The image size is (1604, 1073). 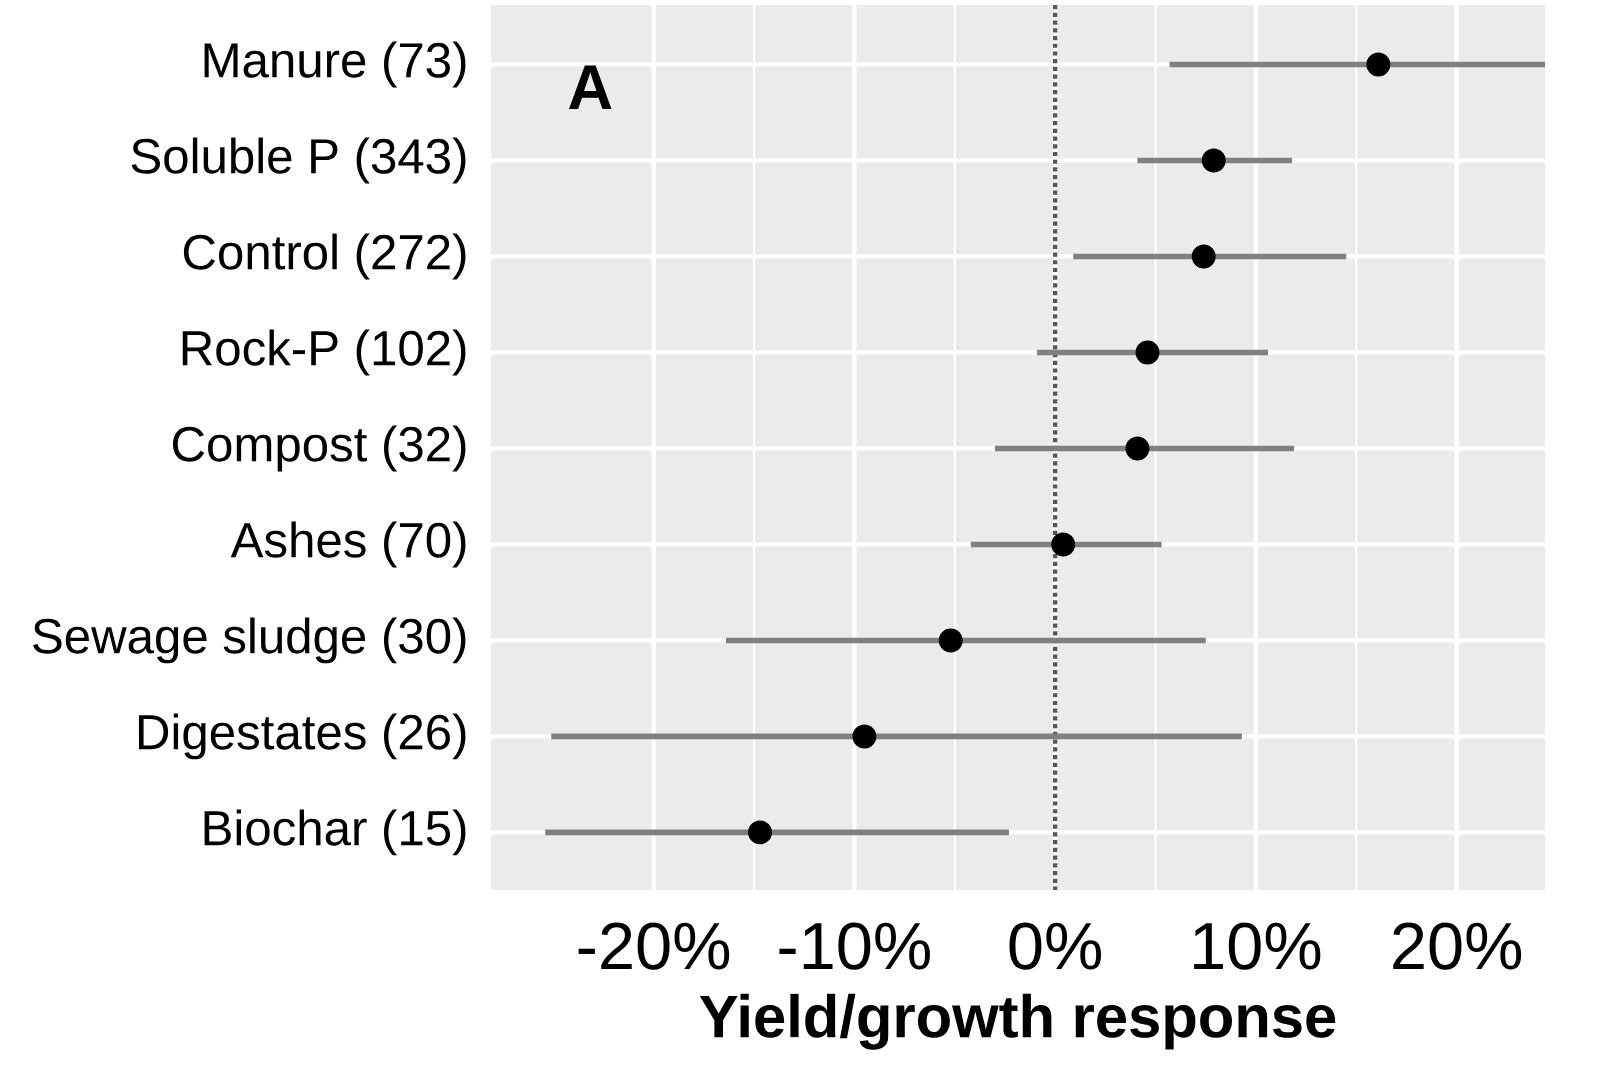 What do you see at coordinates (654, 946) in the screenshot?
I see `x-tick-label: -20%` at bounding box center [654, 946].